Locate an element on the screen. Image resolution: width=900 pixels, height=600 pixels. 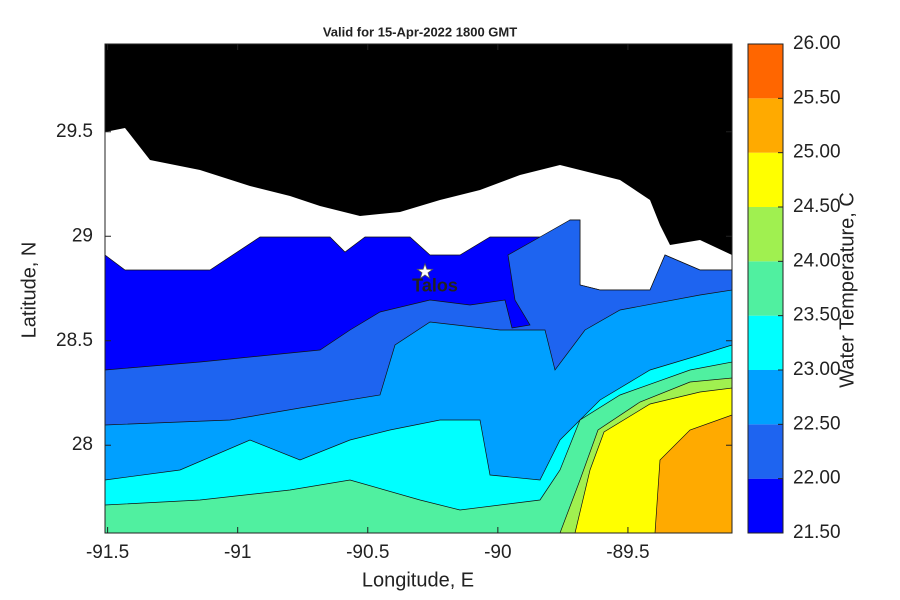
x-tick-label: -91.5 is located at coordinates (107, 552).